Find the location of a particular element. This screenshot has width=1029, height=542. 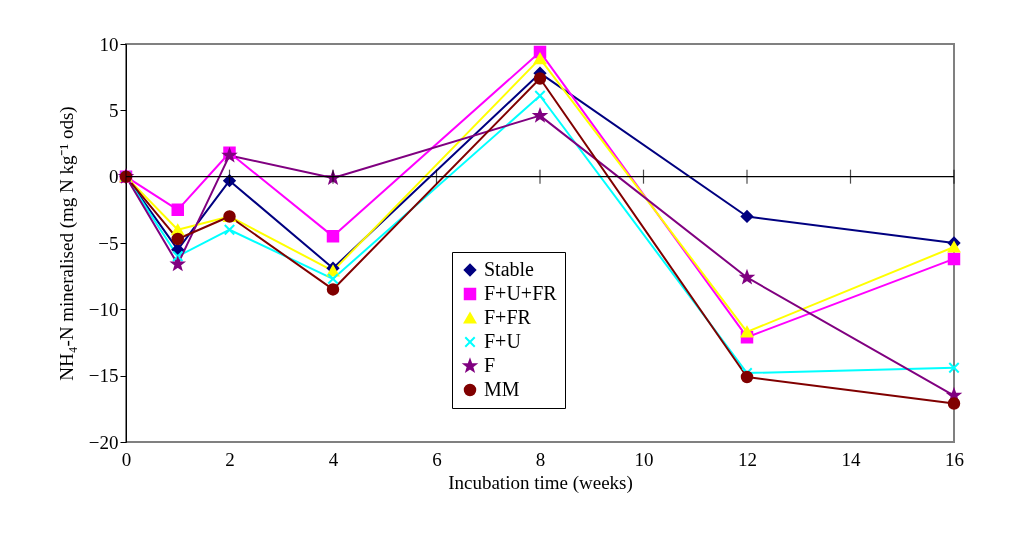

legend-label: MM is located at coordinates (502, 389).